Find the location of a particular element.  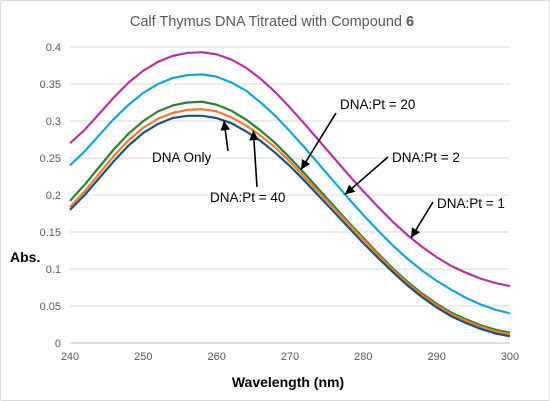

x-tick-label: 260 is located at coordinates (216, 357).